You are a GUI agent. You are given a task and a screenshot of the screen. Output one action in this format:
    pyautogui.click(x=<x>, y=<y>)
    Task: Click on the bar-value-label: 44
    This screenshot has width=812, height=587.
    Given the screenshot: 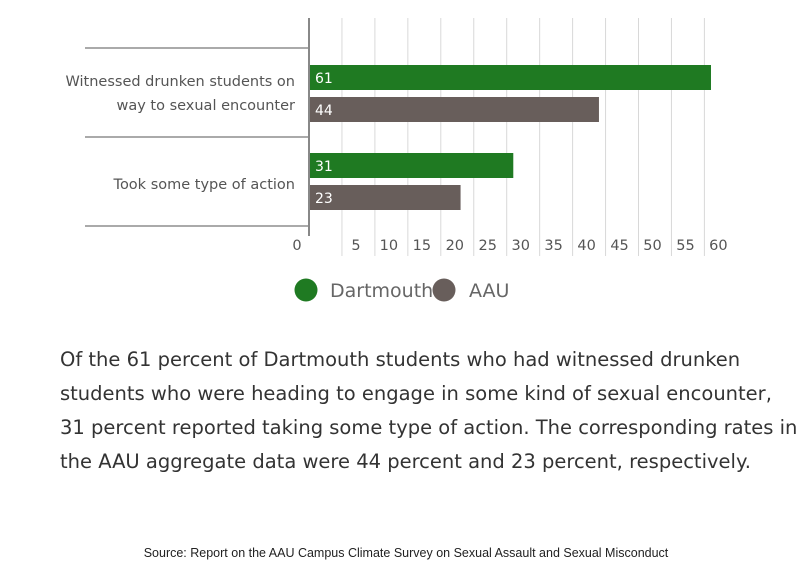 What is the action you would take?
    pyautogui.click(x=324, y=111)
    